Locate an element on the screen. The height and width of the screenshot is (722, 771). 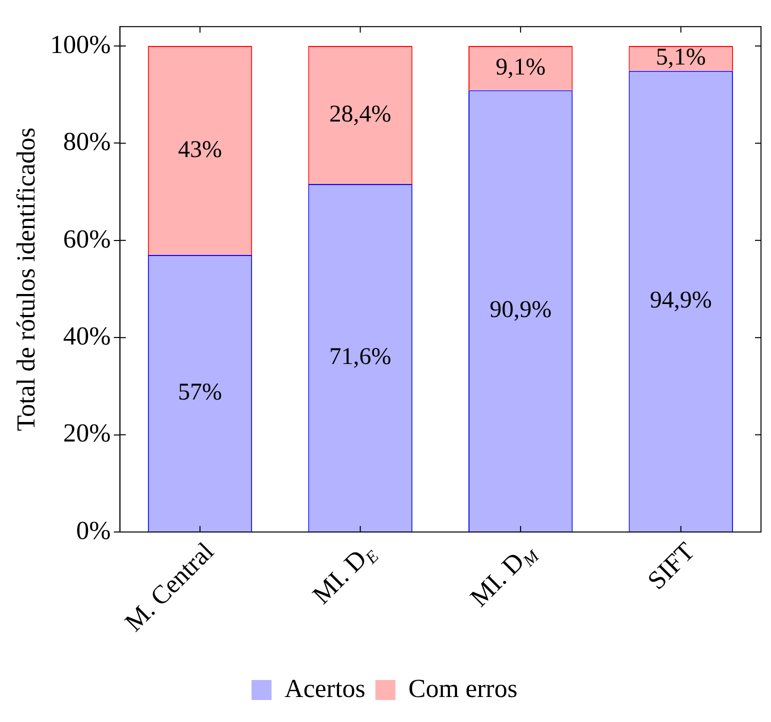
y-tick-label: 60% is located at coordinates (87, 239).